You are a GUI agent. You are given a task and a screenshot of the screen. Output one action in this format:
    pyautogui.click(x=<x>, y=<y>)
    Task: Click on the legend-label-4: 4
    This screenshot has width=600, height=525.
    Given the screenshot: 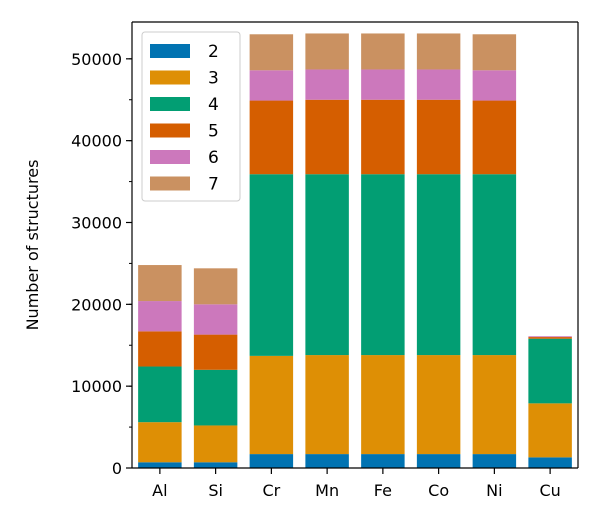 What is the action you would take?
    pyautogui.click(x=213, y=105)
    